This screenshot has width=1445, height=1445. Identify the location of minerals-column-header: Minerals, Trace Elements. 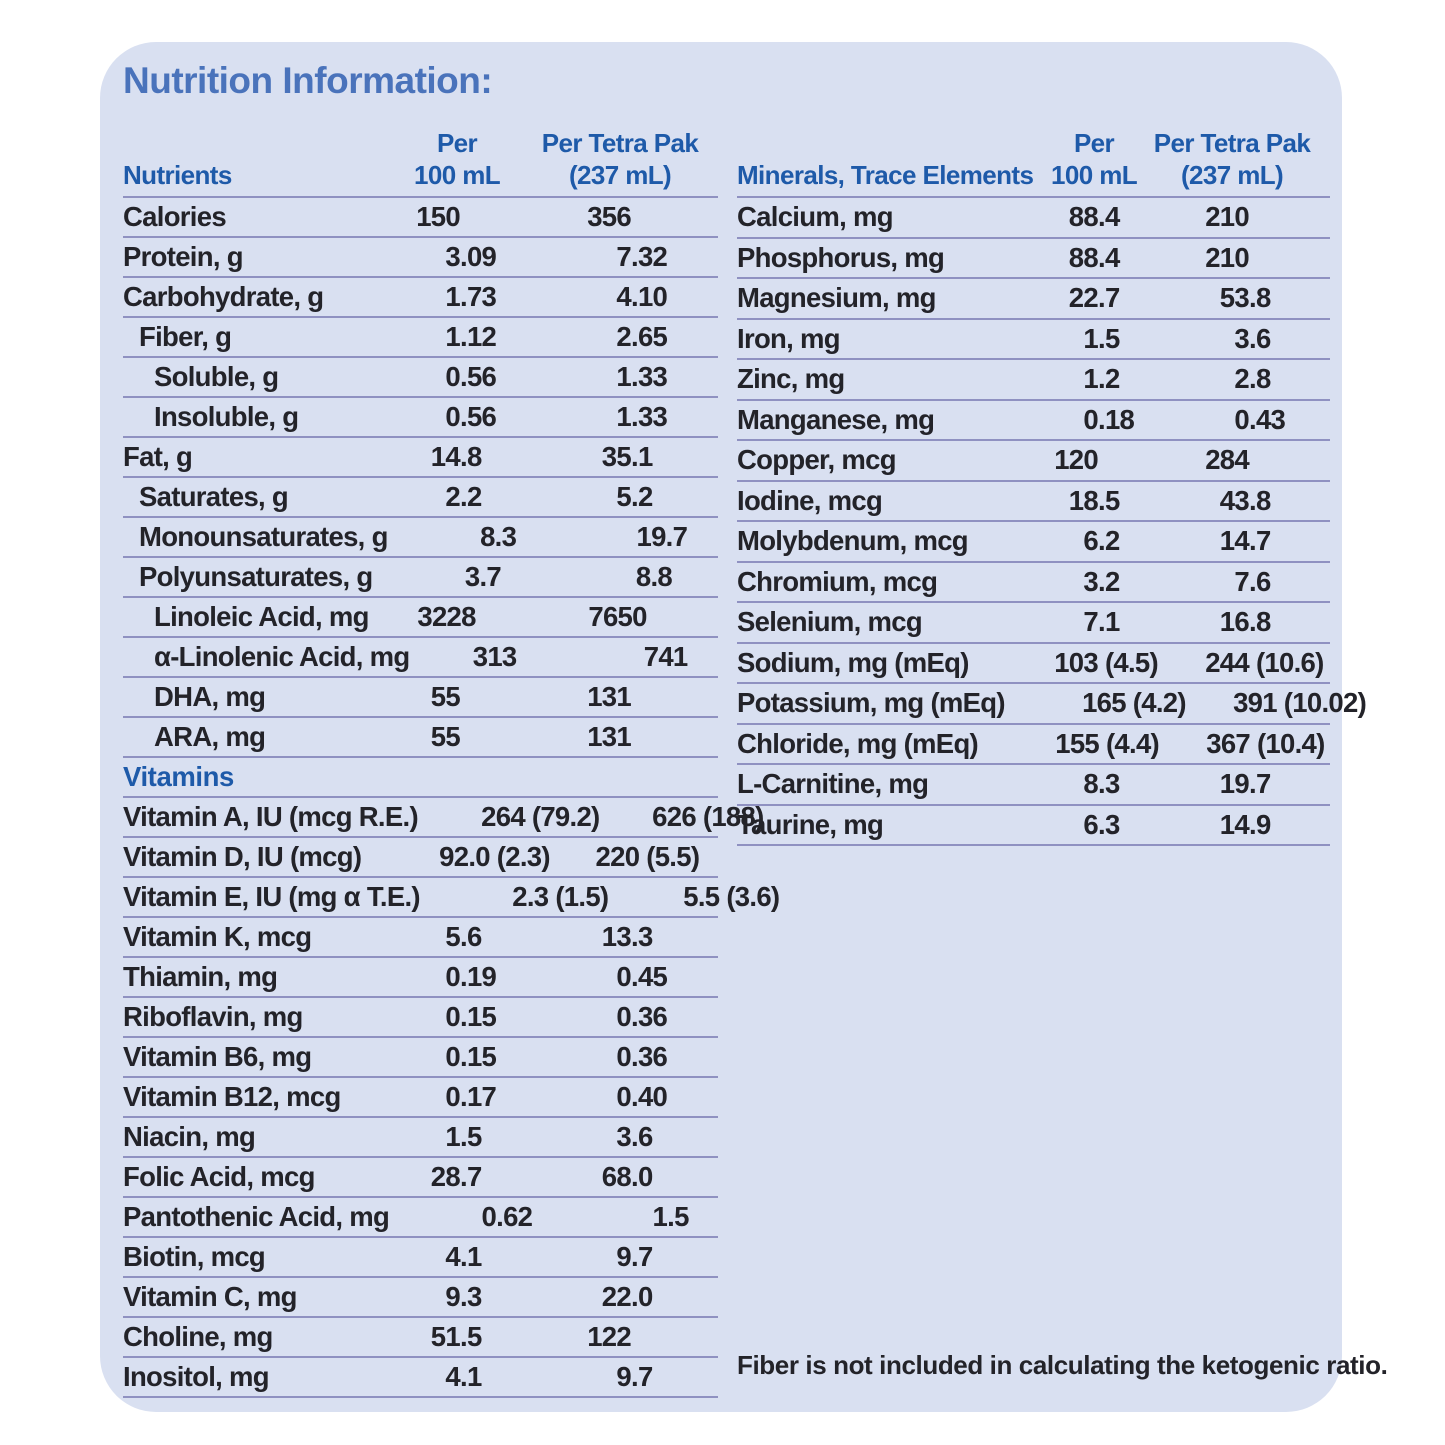
(885, 175).